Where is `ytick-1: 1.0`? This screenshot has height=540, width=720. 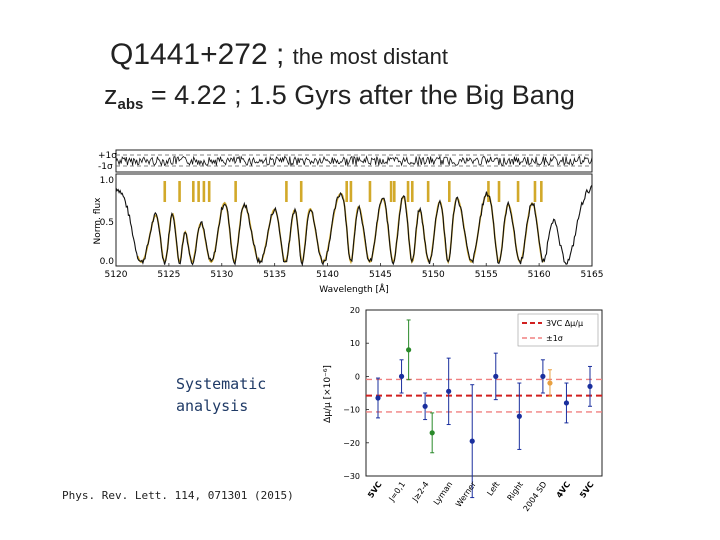 ytick-1: 1.0 is located at coordinates (107, 181).